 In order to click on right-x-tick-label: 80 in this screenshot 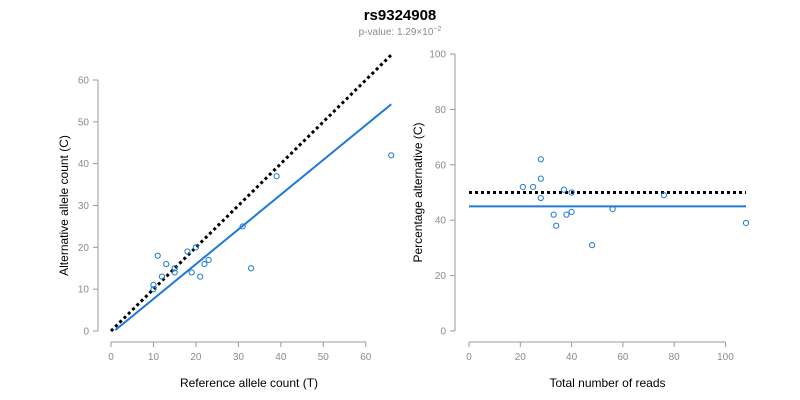, I will do `click(675, 357)`.